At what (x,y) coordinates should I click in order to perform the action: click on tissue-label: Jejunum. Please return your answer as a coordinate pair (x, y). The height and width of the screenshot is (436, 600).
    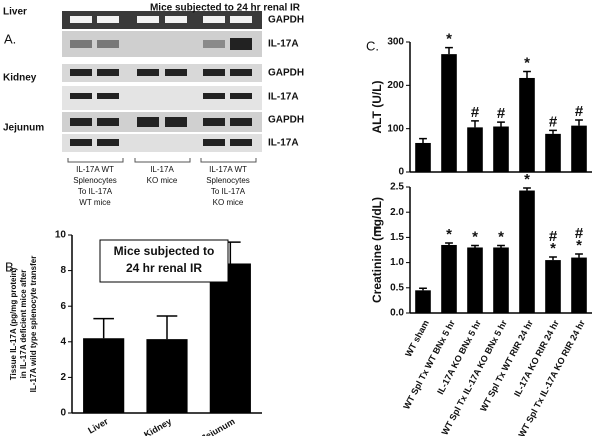
    Looking at the image, I should click on (23, 128).